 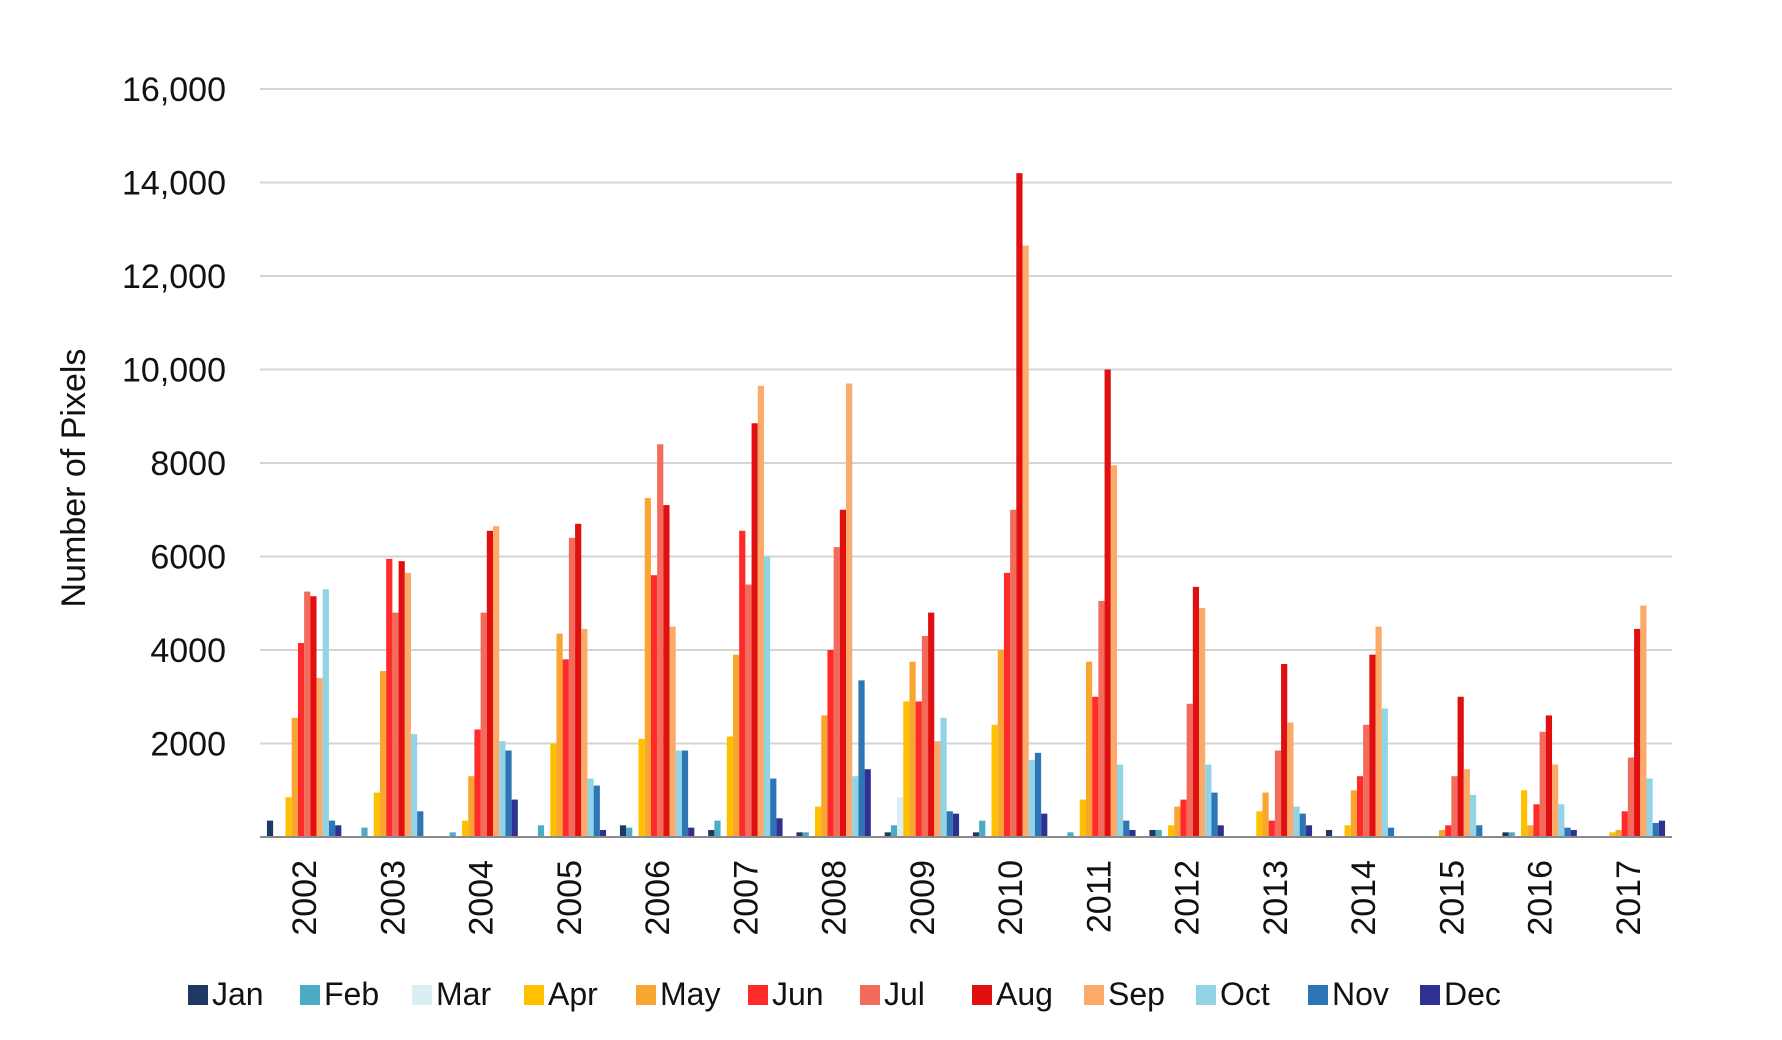 I want to click on bar-oct-2015, so click(x=1473, y=815).